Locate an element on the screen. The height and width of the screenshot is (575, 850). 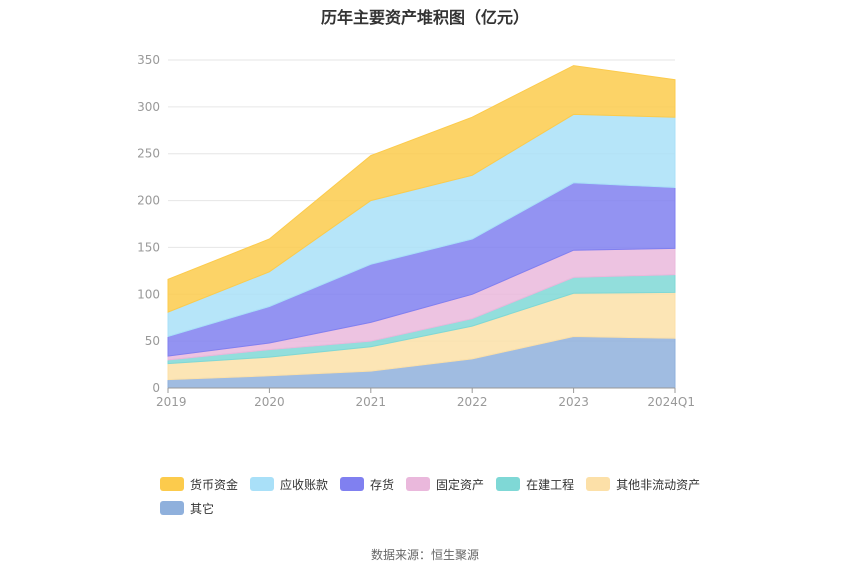
y-tick-label: 150 is located at coordinates (148, 247).